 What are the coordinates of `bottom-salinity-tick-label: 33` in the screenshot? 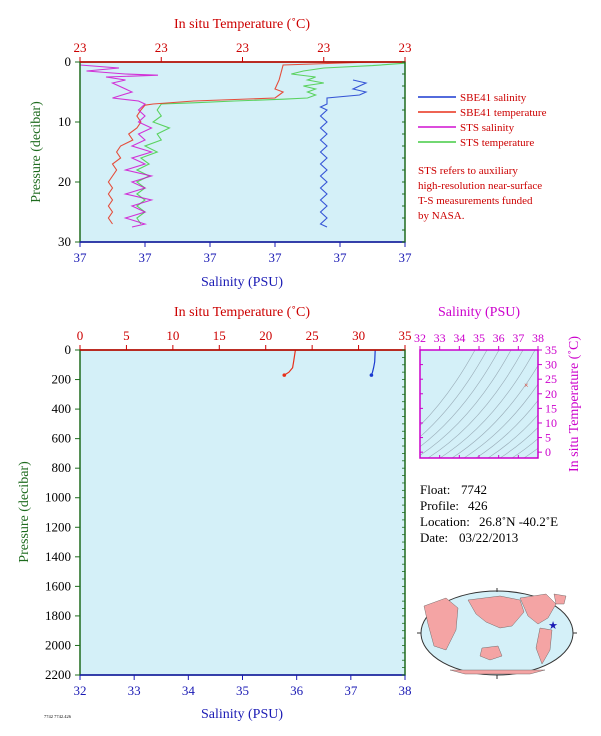 It's located at (134, 690).